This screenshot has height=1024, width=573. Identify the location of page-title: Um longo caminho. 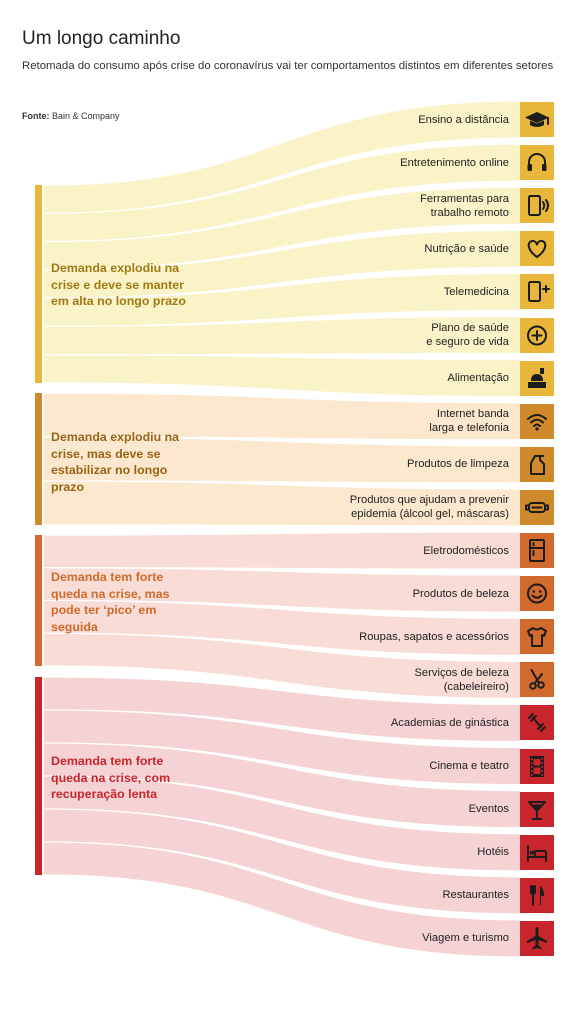
(101, 38).